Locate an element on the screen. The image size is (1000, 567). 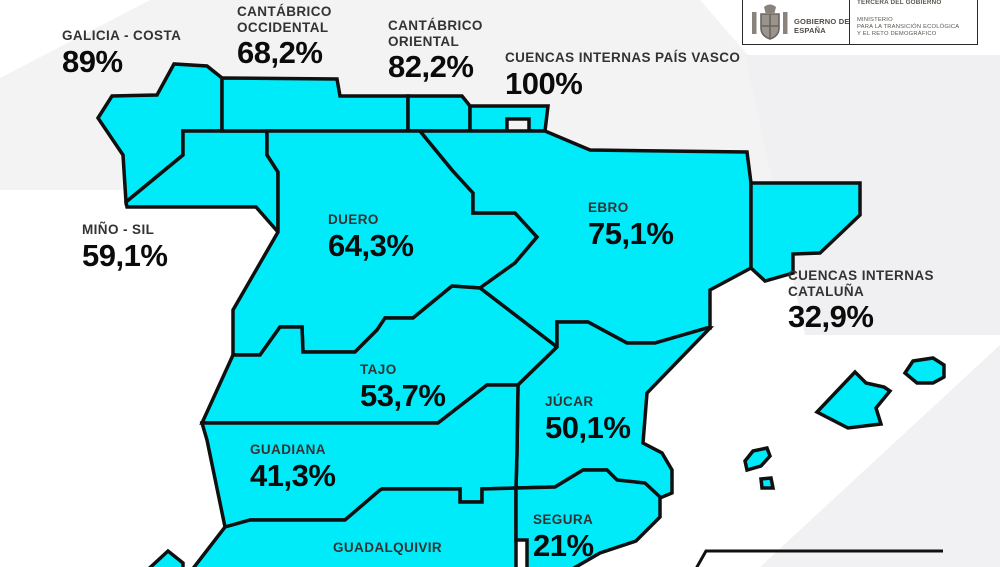
region-name: SEGURA is located at coordinates (563, 519).